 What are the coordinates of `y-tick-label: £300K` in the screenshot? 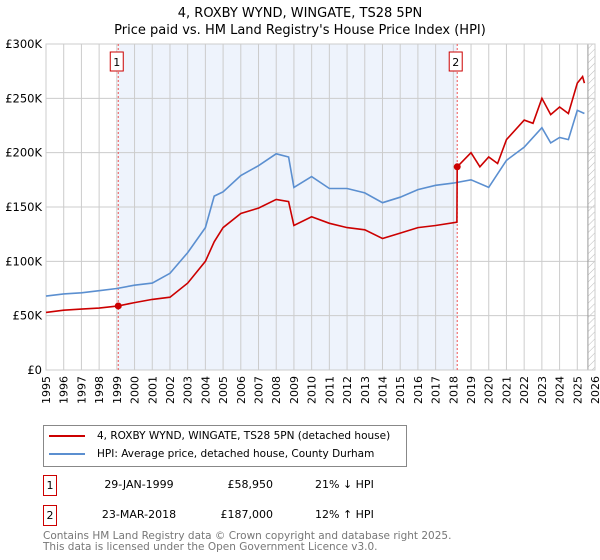 It's located at (23, 44).